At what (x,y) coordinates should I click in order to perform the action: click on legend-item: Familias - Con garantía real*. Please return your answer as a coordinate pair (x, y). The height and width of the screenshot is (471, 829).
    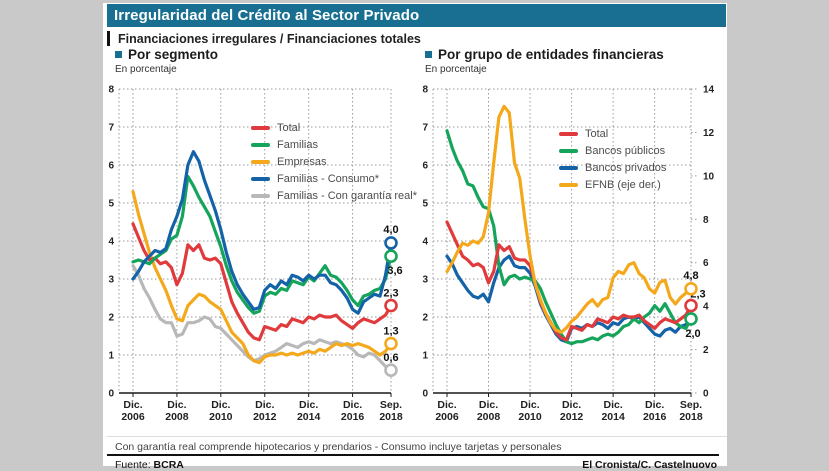
    Looking at the image, I should click on (334, 195).